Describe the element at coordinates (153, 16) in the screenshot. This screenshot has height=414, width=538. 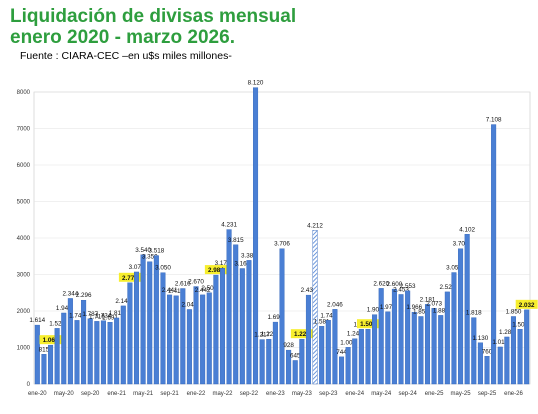
I see `title-line-1: Liquidación de divisas mensual` at that location.